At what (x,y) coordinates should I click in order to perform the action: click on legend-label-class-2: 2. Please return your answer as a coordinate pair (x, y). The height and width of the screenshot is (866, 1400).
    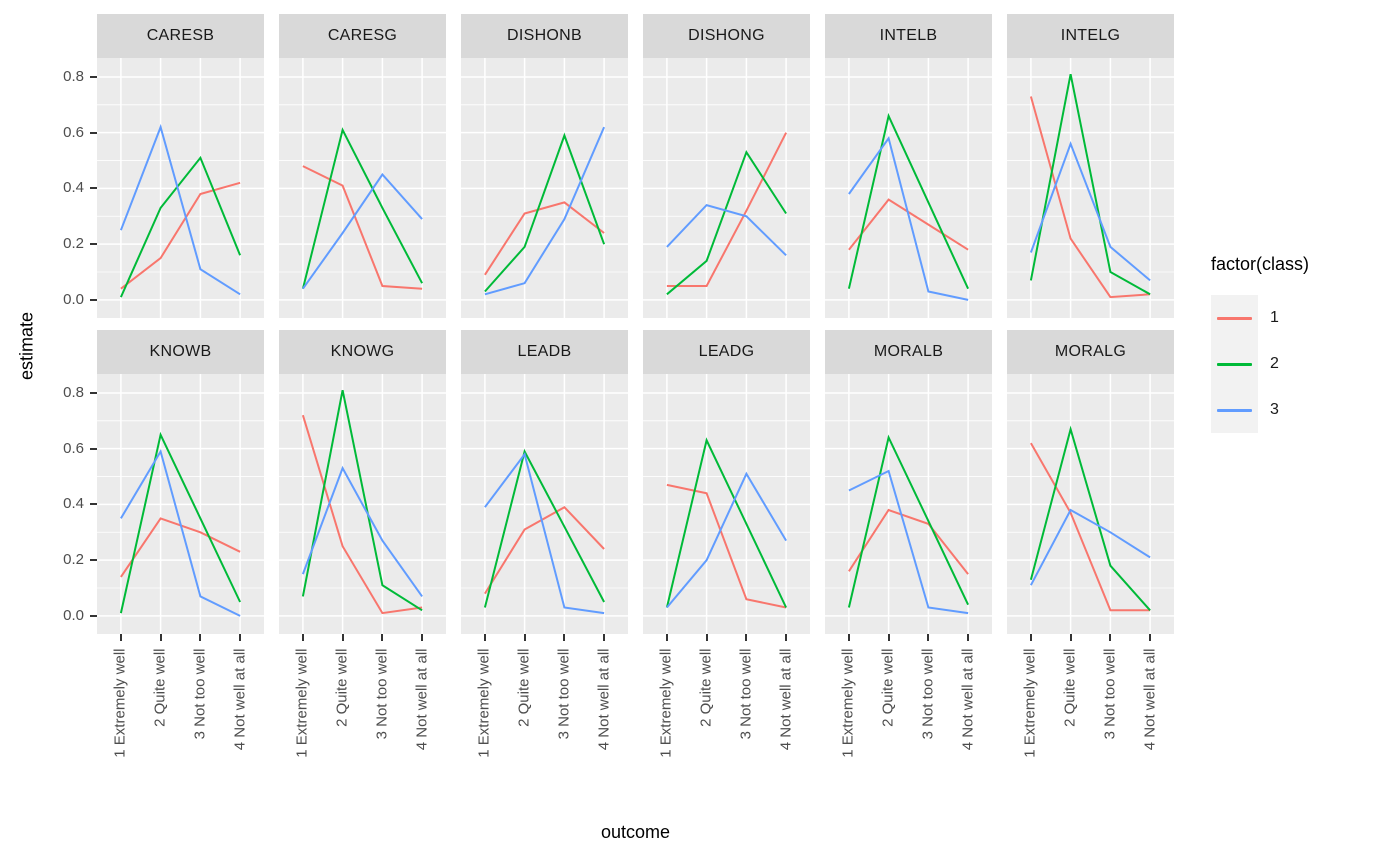
    Looking at the image, I should click on (1274, 363).